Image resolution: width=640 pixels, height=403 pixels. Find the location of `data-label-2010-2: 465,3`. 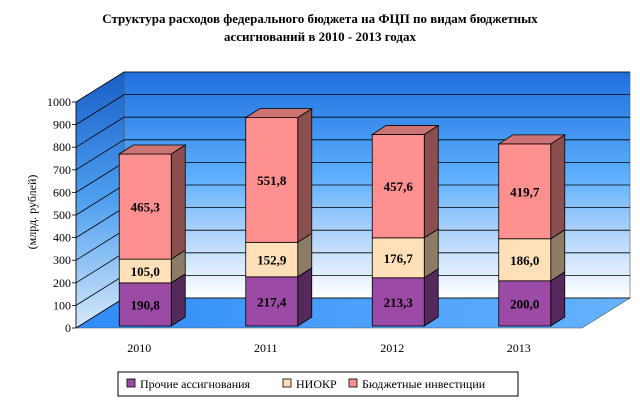

data-label-2010-2: 465,3 is located at coordinates (146, 207).